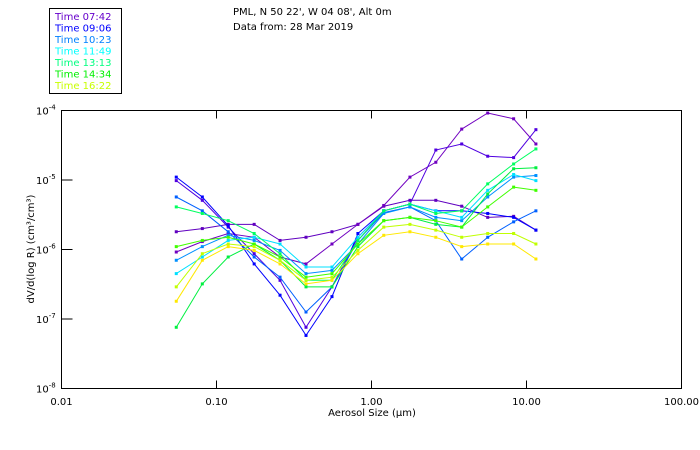 This screenshot has height=450, width=700. What do you see at coordinates (54, 250) in the screenshot?
I see `y-axis: 10⁻⁴ 10⁻⁵ 10⁻⁶ 10⁻⁷ 10⁻⁸` at bounding box center [54, 250].